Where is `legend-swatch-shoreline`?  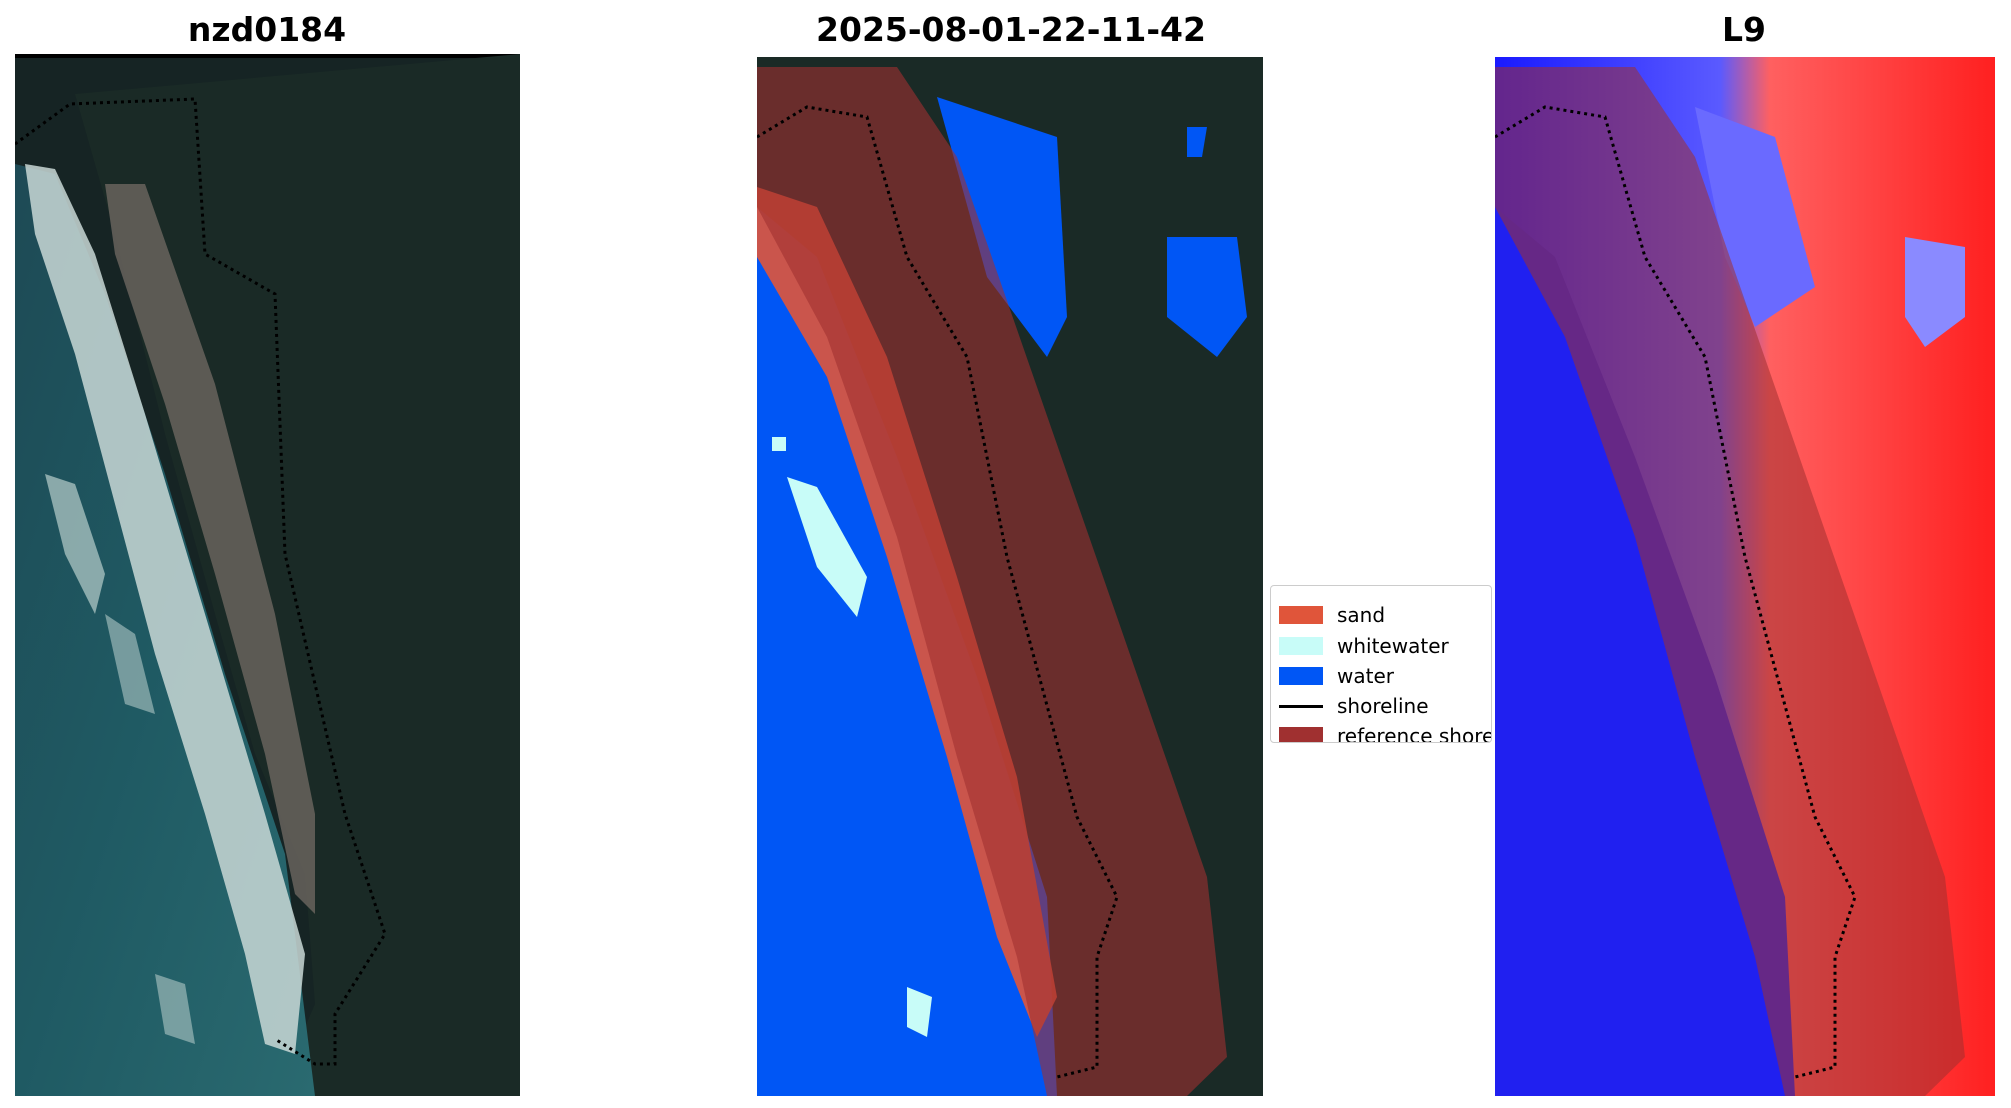 legend-swatch-shoreline is located at coordinates (1301, 706).